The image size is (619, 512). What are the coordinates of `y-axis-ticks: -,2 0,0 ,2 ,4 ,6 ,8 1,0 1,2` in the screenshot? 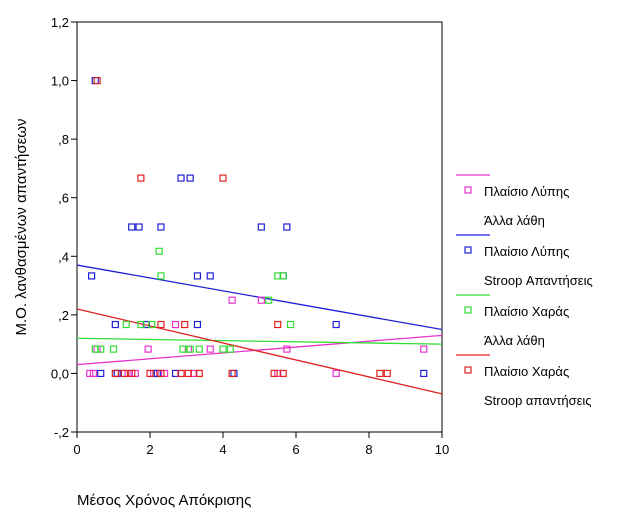 It's located at (64, 227).